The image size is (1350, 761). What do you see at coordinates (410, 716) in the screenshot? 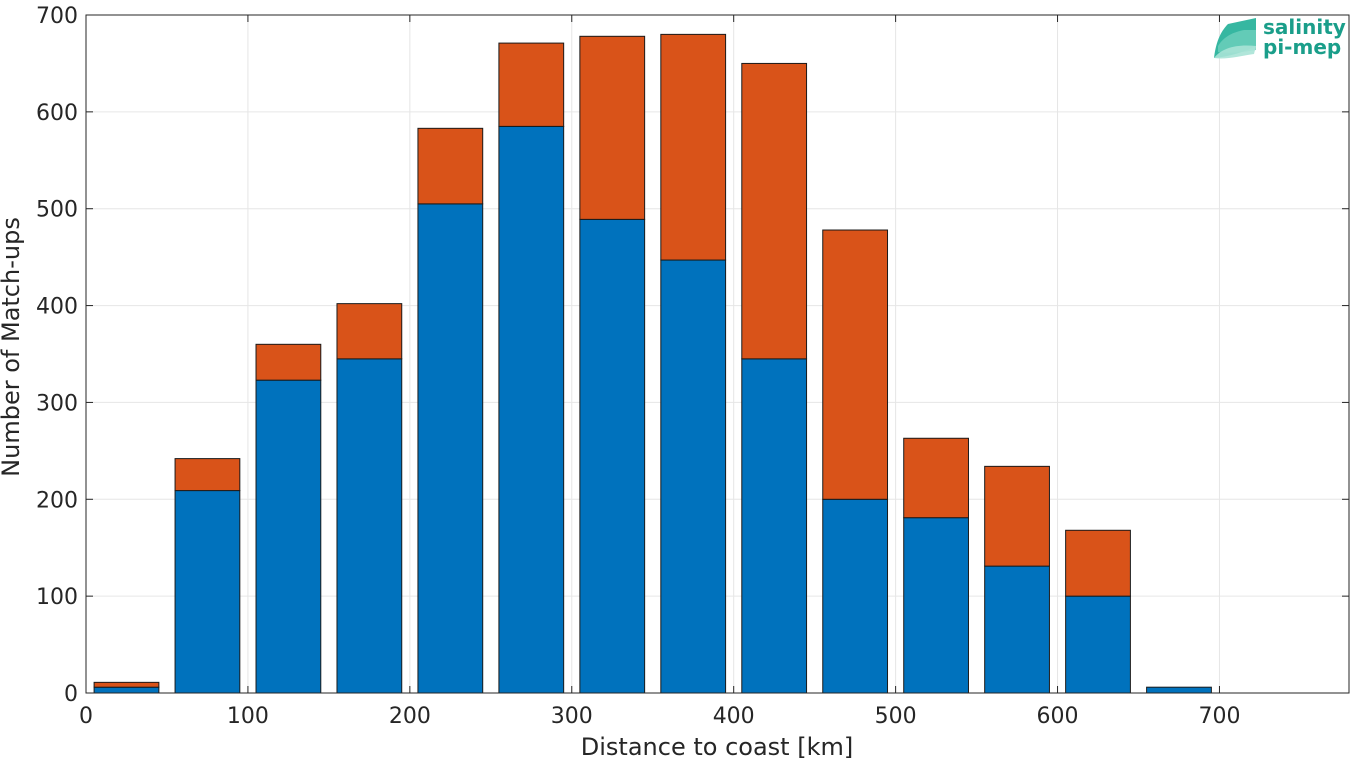
I see `x-tick-label: 200` at bounding box center [410, 716].